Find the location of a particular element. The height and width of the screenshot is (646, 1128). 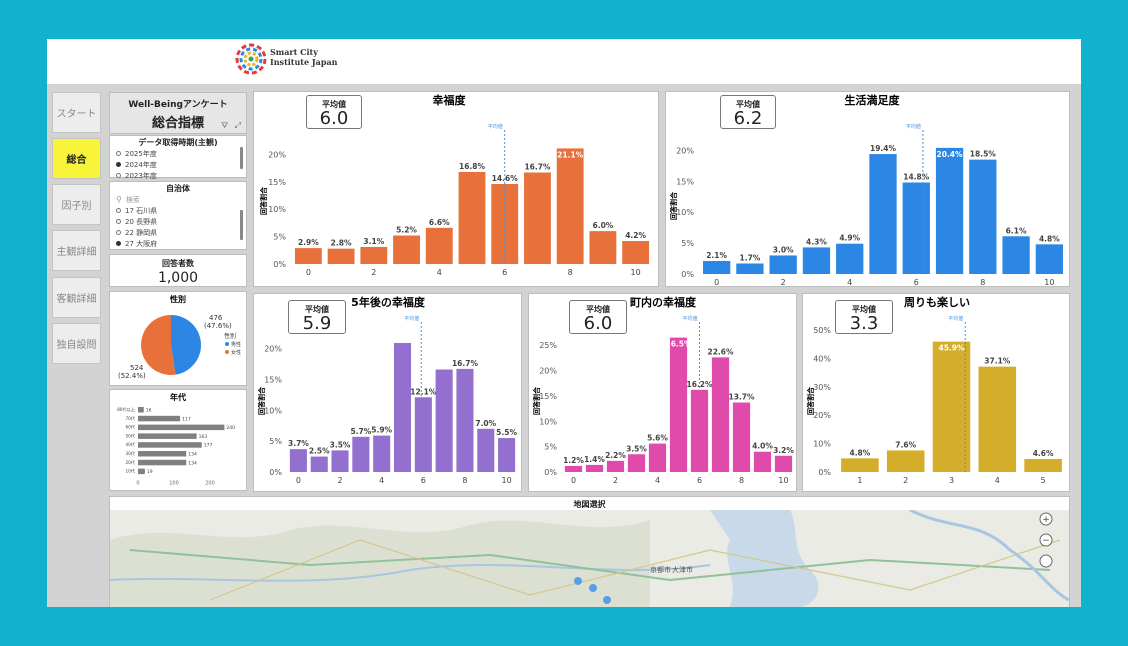

zoom-in-button is located at coordinates (1046, 519).